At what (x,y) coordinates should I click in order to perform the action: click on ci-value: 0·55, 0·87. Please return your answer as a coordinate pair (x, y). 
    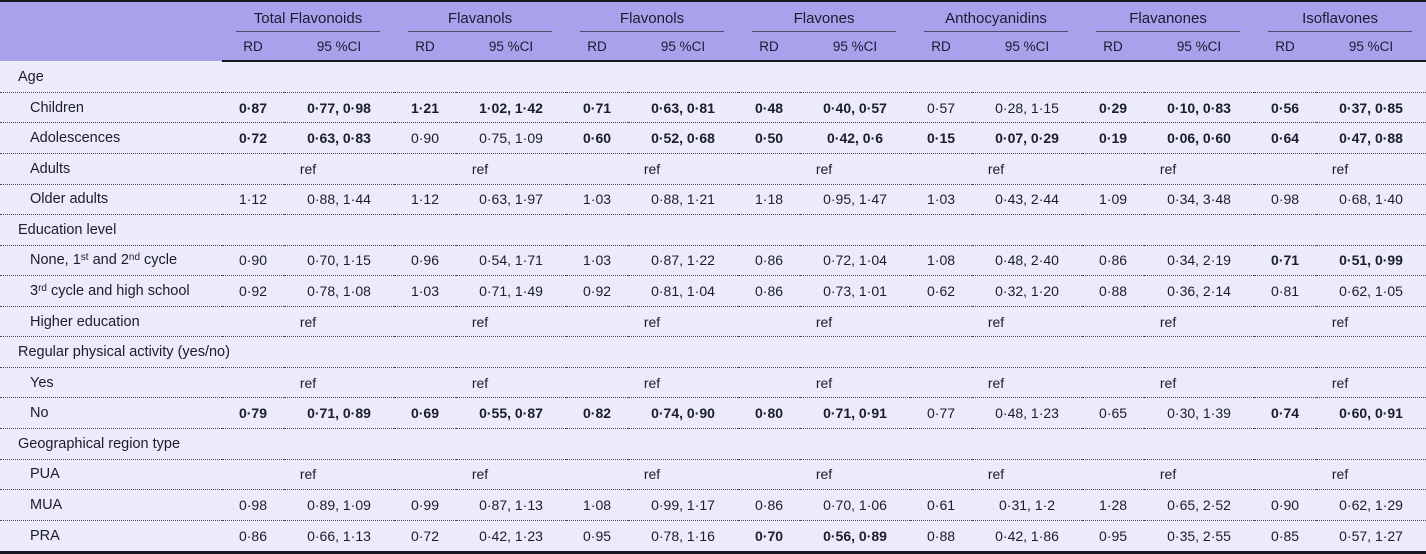
    Looking at the image, I should click on (511, 413).